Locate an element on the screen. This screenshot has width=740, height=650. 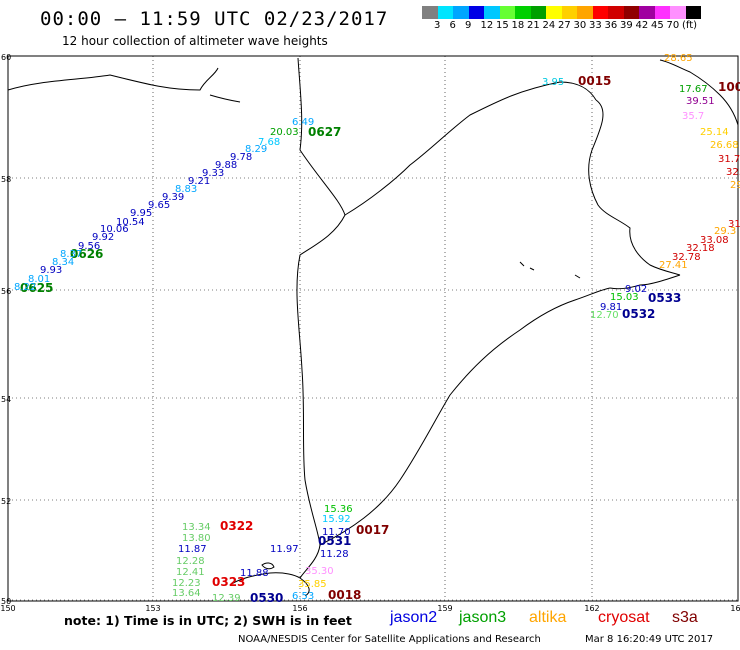
swh-value: 8.83 is located at coordinates (186, 189).